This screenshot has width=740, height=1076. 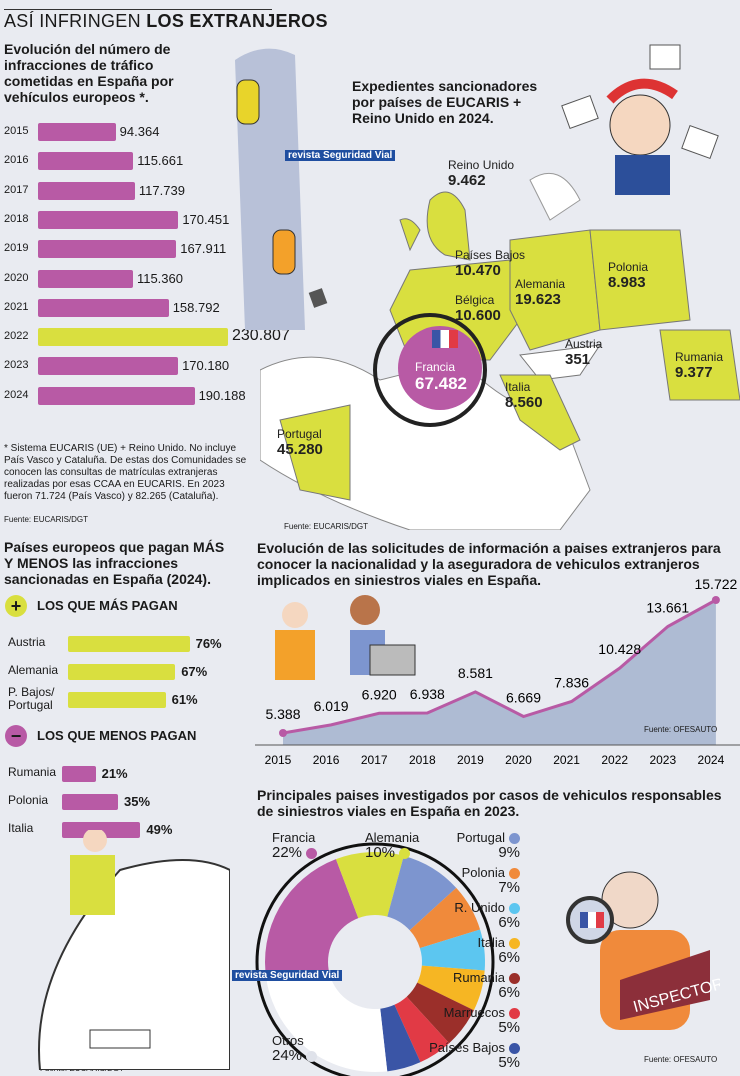 What do you see at coordinates (490, 255) in the screenshot?
I see `map-label-name: Países Bajos` at bounding box center [490, 255].